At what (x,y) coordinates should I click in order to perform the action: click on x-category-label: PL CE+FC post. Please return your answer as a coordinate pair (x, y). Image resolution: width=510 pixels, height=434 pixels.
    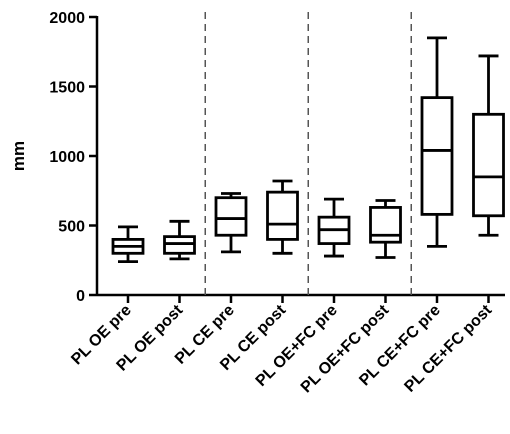
    Looking at the image, I should click on (448, 348).